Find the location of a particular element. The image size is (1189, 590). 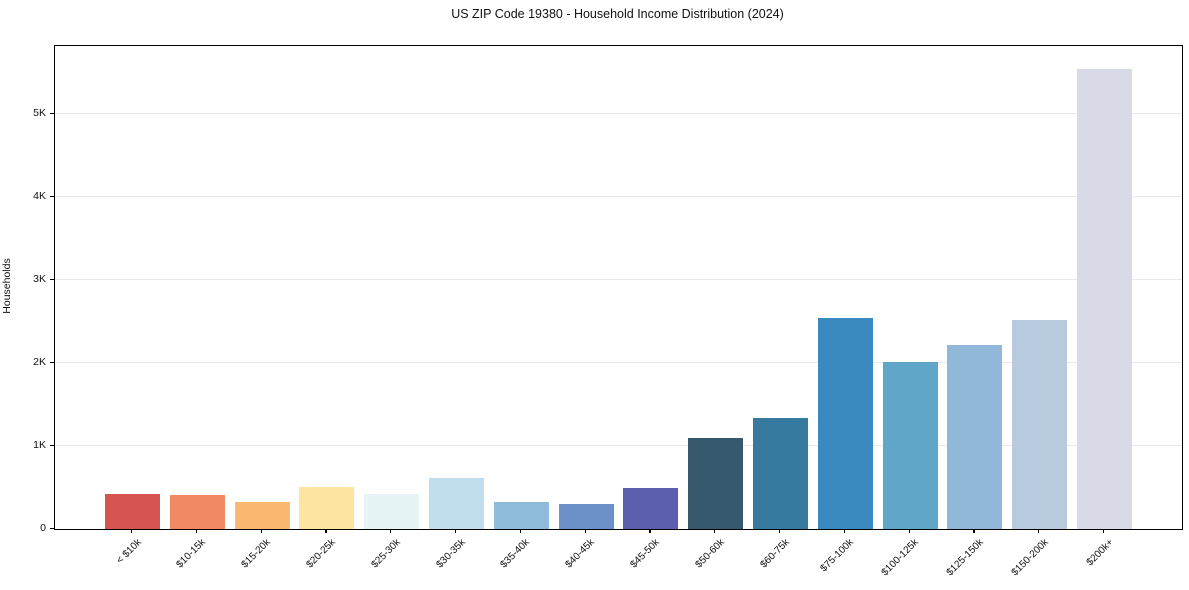

x-tick-label: $10-15k is located at coordinates (191, 554).